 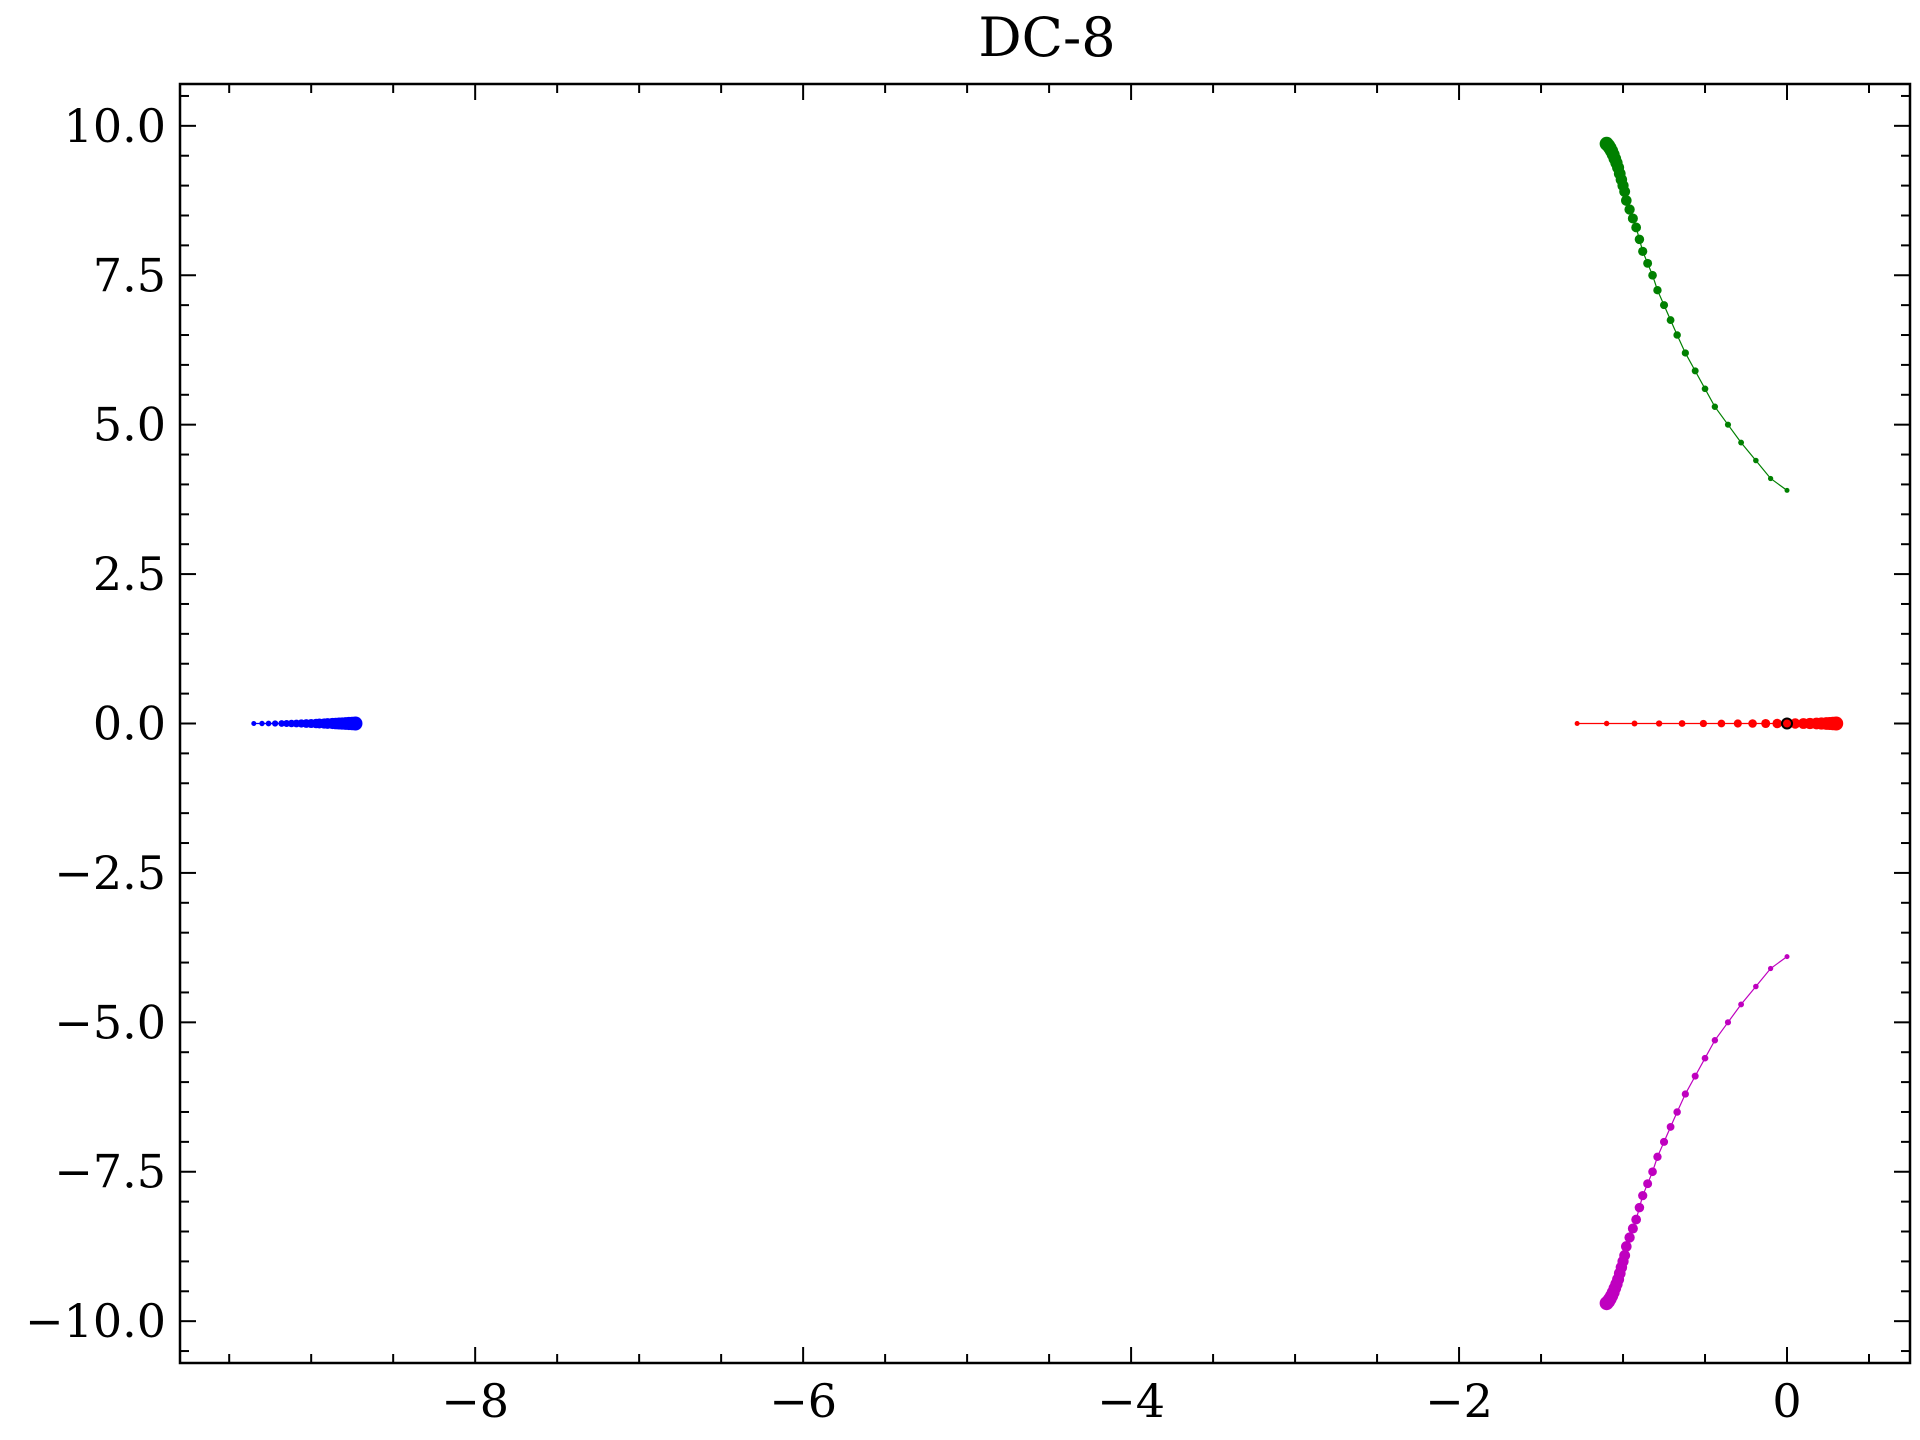 What do you see at coordinates (110, 873) in the screenshot?
I see `y-tick-label: −2.5` at bounding box center [110, 873].